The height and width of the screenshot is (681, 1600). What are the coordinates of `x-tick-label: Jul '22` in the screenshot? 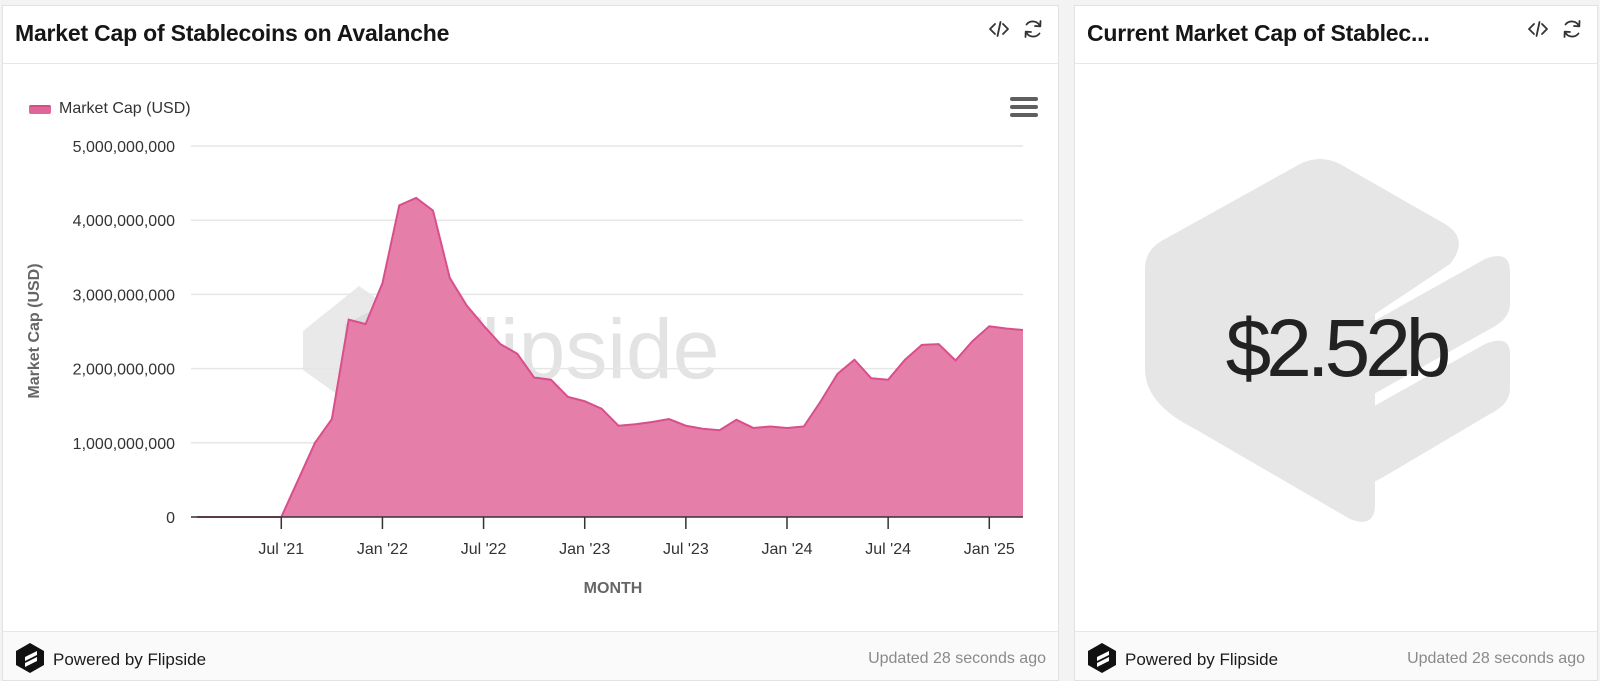 It's located at (484, 549).